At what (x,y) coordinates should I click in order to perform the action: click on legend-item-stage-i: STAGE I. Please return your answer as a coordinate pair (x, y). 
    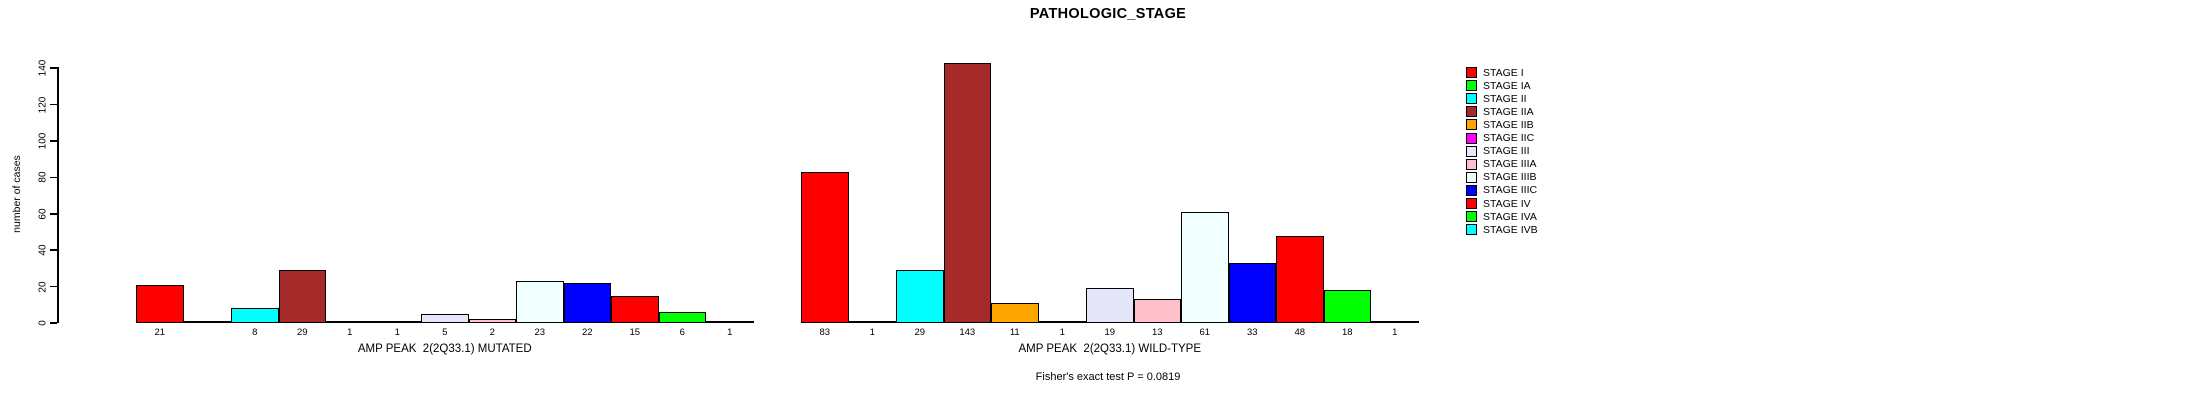
    Looking at the image, I should click on (1521, 72).